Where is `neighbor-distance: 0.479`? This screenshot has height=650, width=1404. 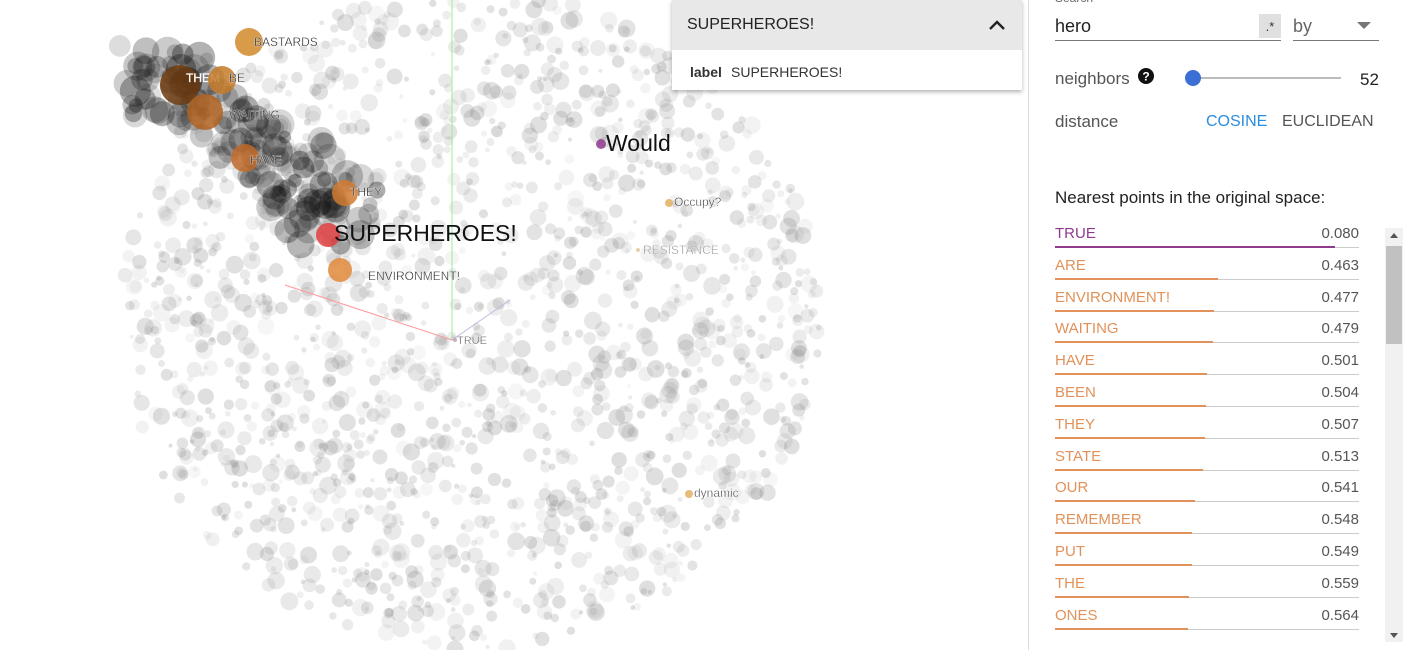 neighbor-distance: 0.479 is located at coordinates (1340, 329).